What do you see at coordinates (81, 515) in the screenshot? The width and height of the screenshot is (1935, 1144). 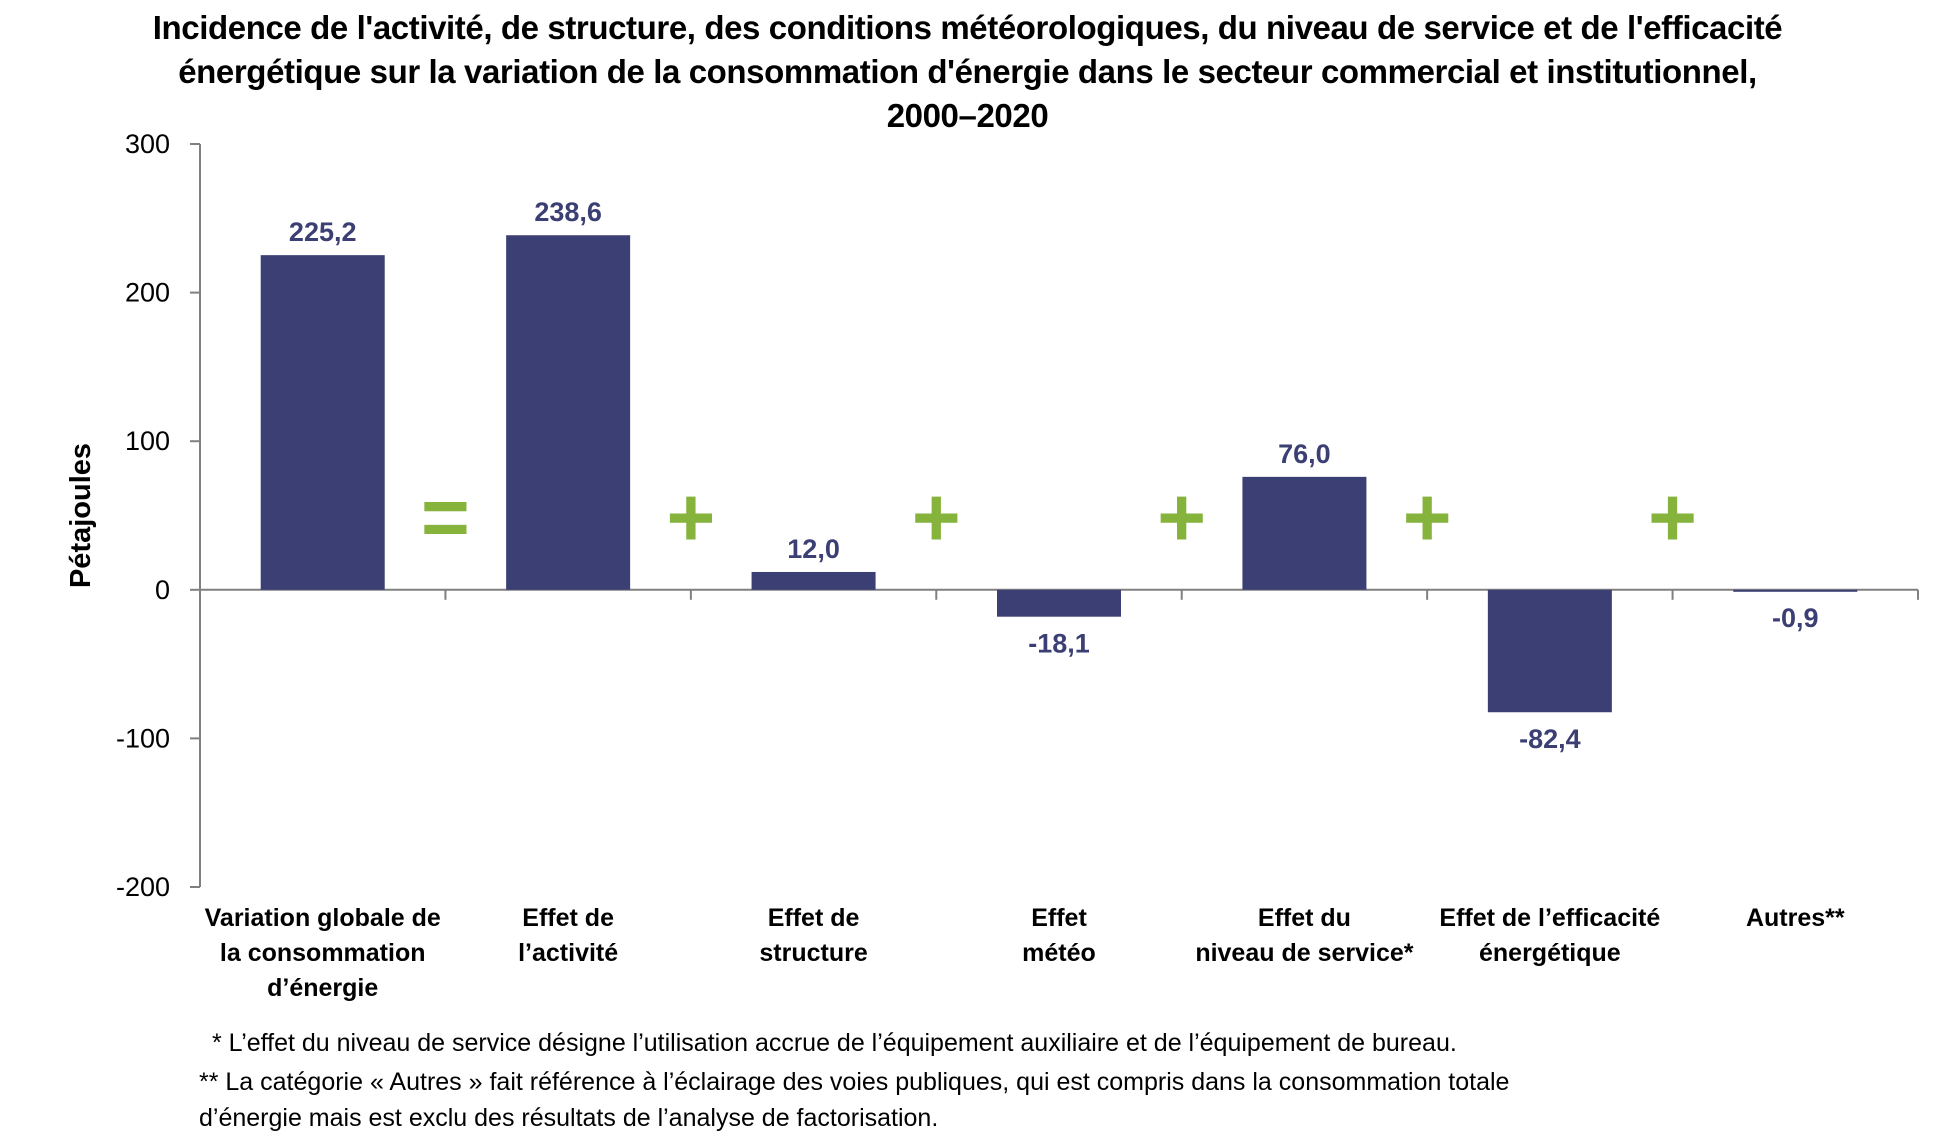 I see `y-axis-title: Pétajoules` at bounding box center [81, 515].